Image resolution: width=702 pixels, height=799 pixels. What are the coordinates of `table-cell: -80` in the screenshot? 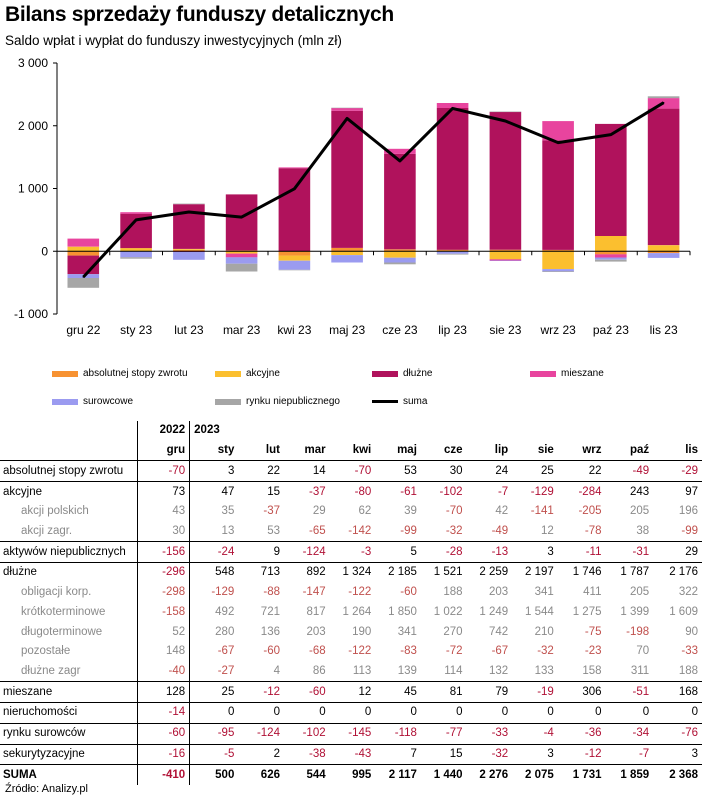 It's located at (352, 491).